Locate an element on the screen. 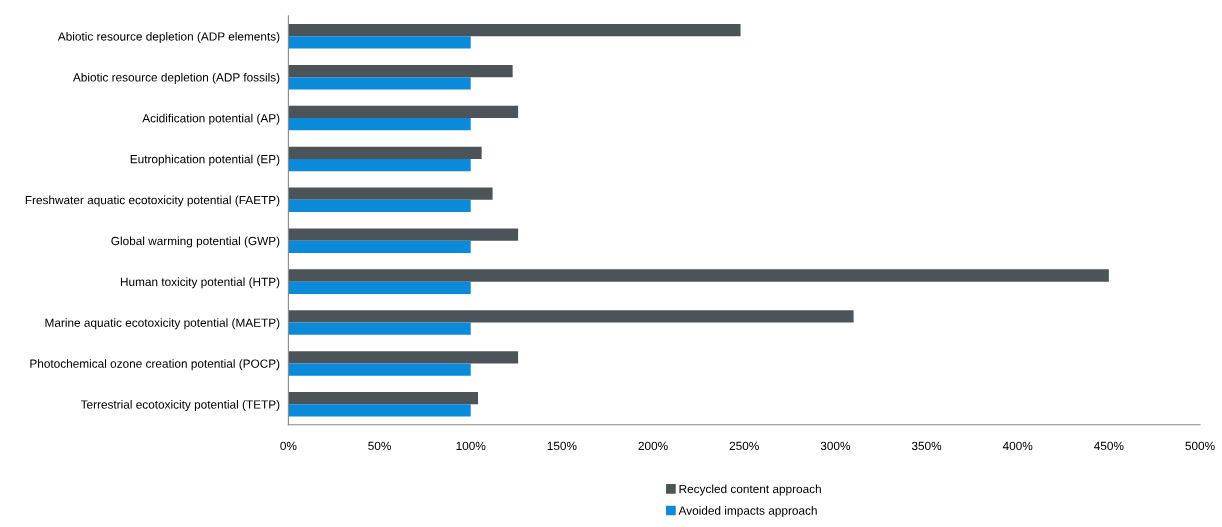 Image resolution: width=1222 pixels, height=527 pixels. y-tick-label: Photochemical ozone creation potential (POCP) is located at coordinates (155, 365).